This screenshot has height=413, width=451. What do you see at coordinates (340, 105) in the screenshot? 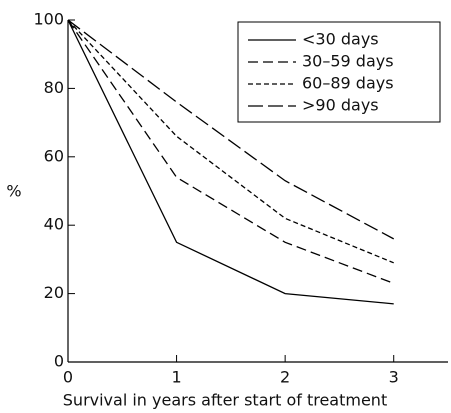
I see `legend-label: >90 days` at bounding box center [340, 105].